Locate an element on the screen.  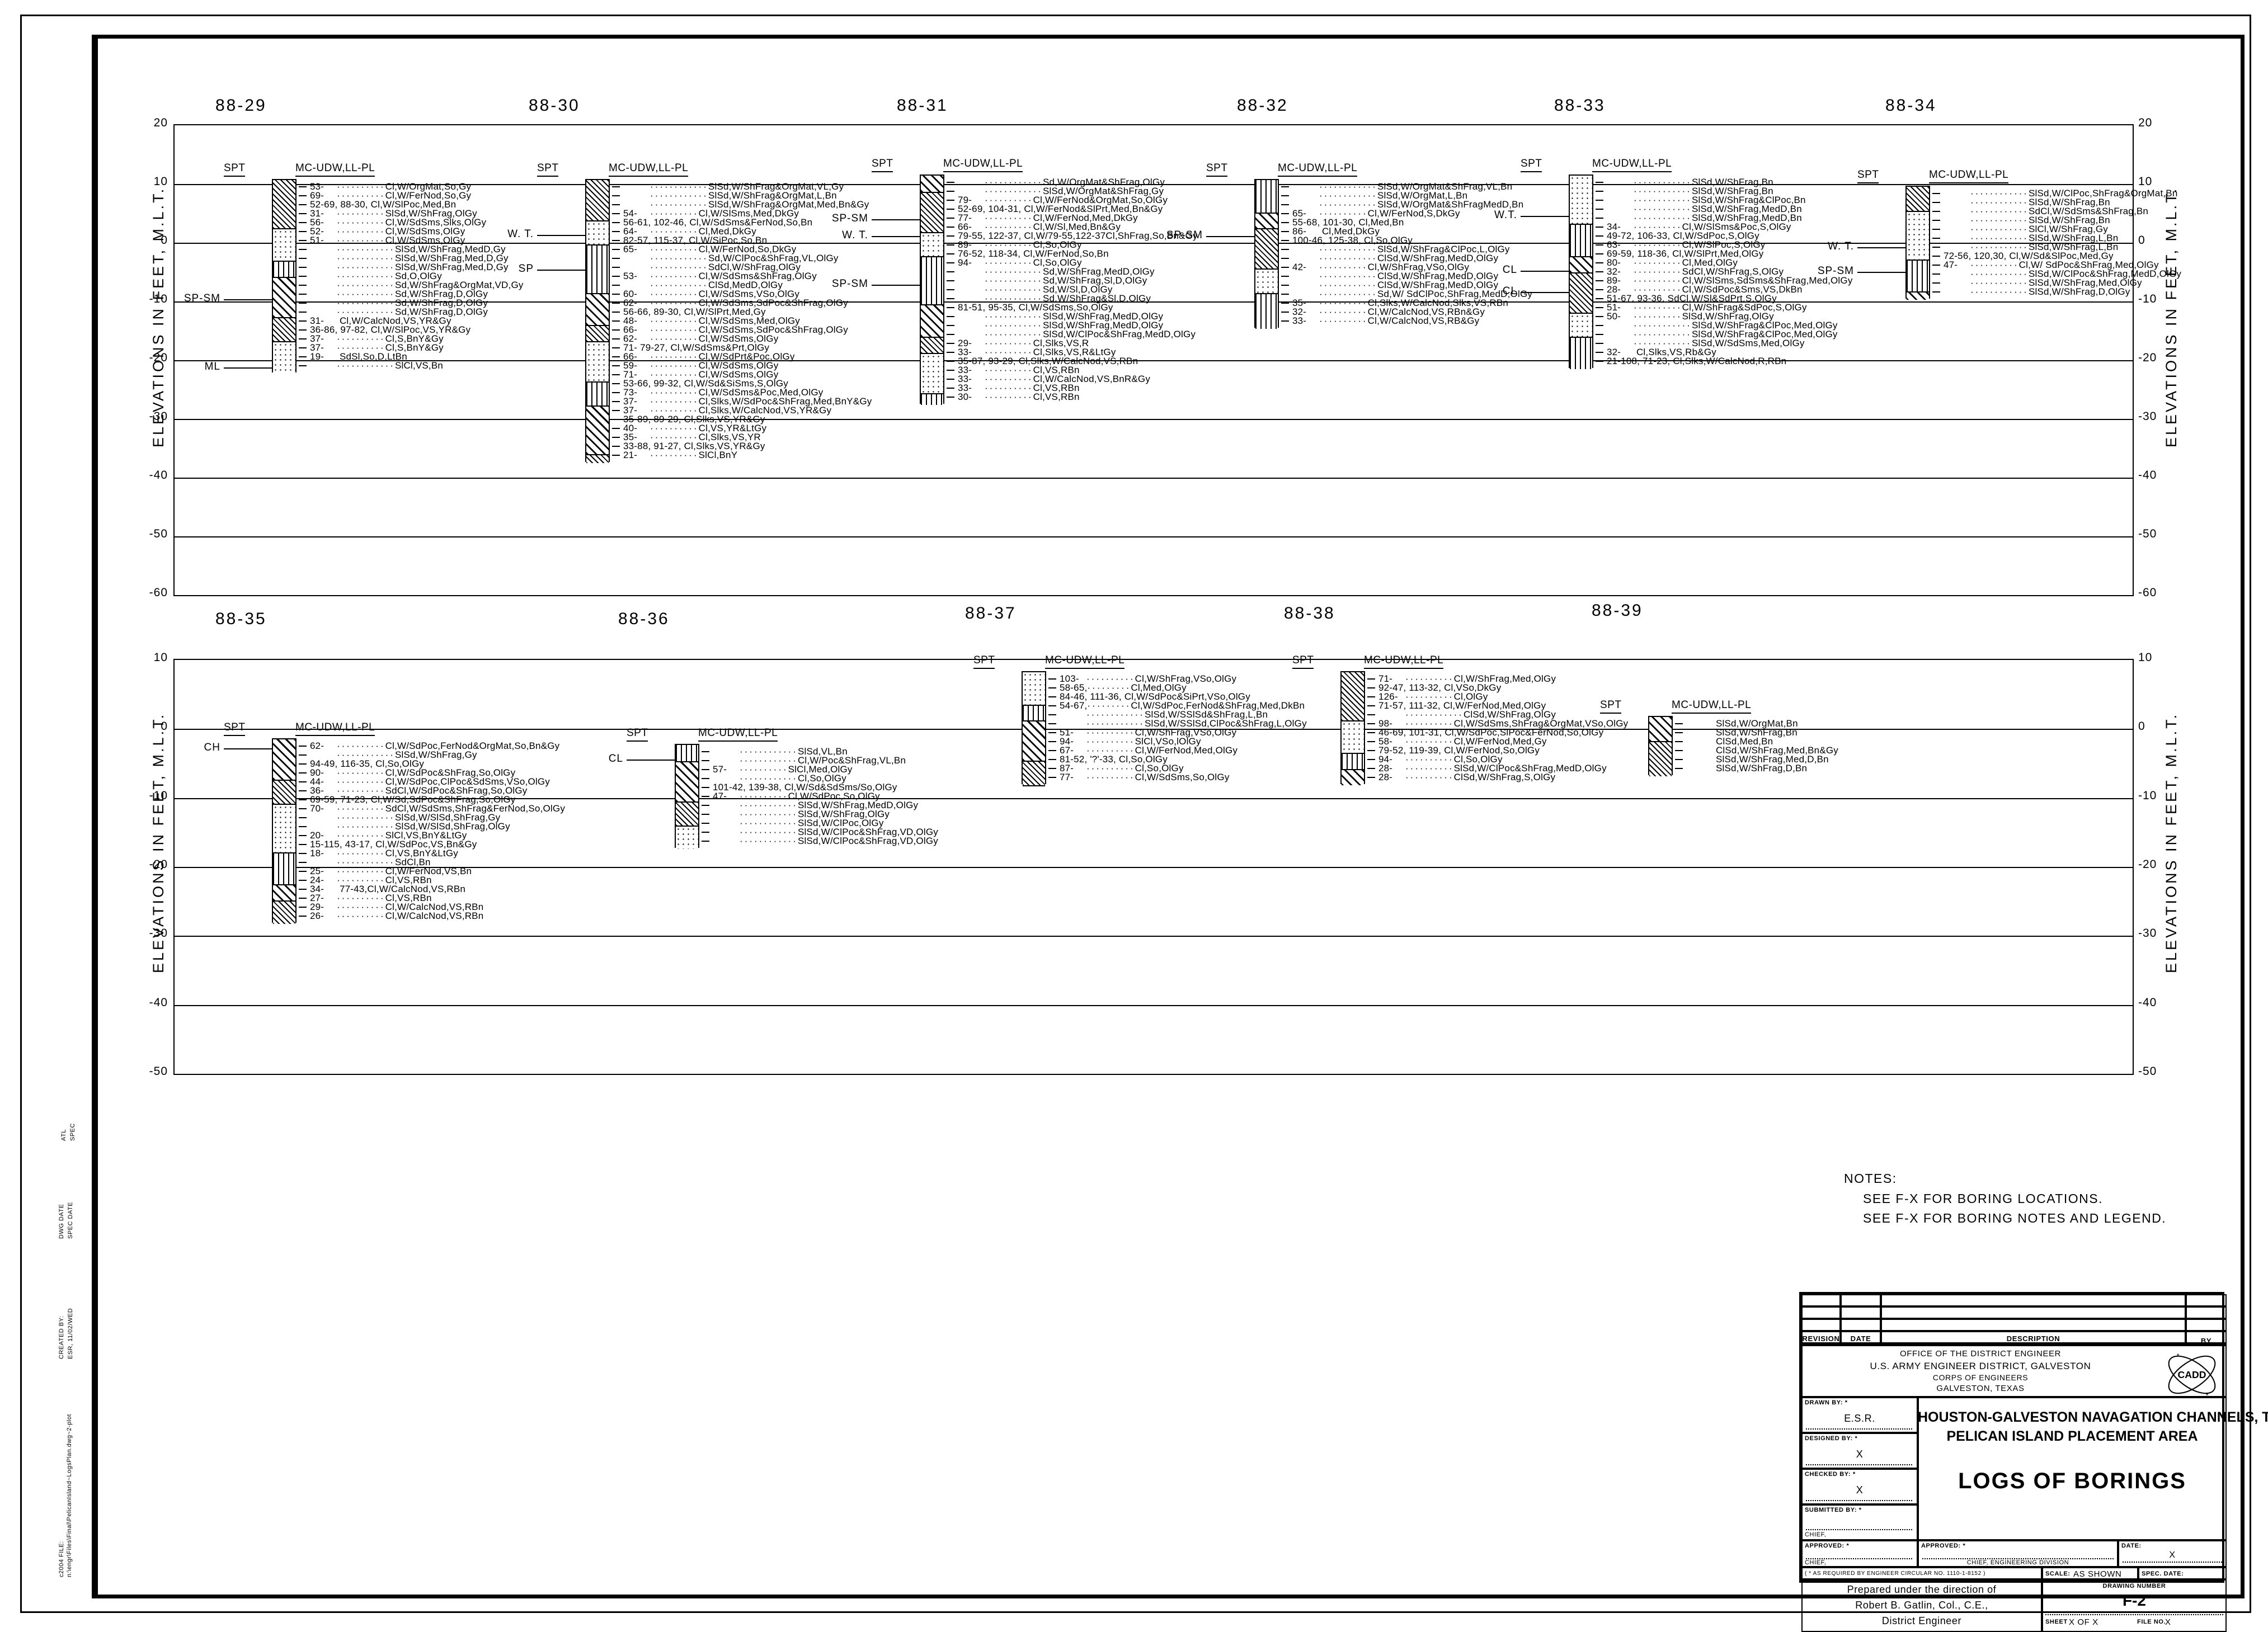
log-entry-row: 57- ·········· SlCl,Med,OlGy is located at coordinates (783, 769).